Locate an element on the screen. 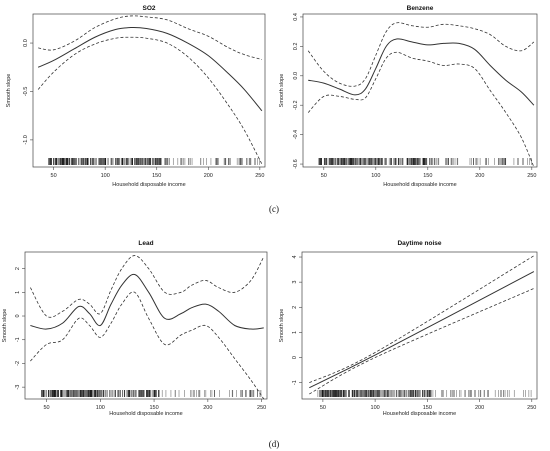 The height and width of the screenshot is (451, 550). y-tick-label-0-4: 0.4 is located at coordinates (296, 17).